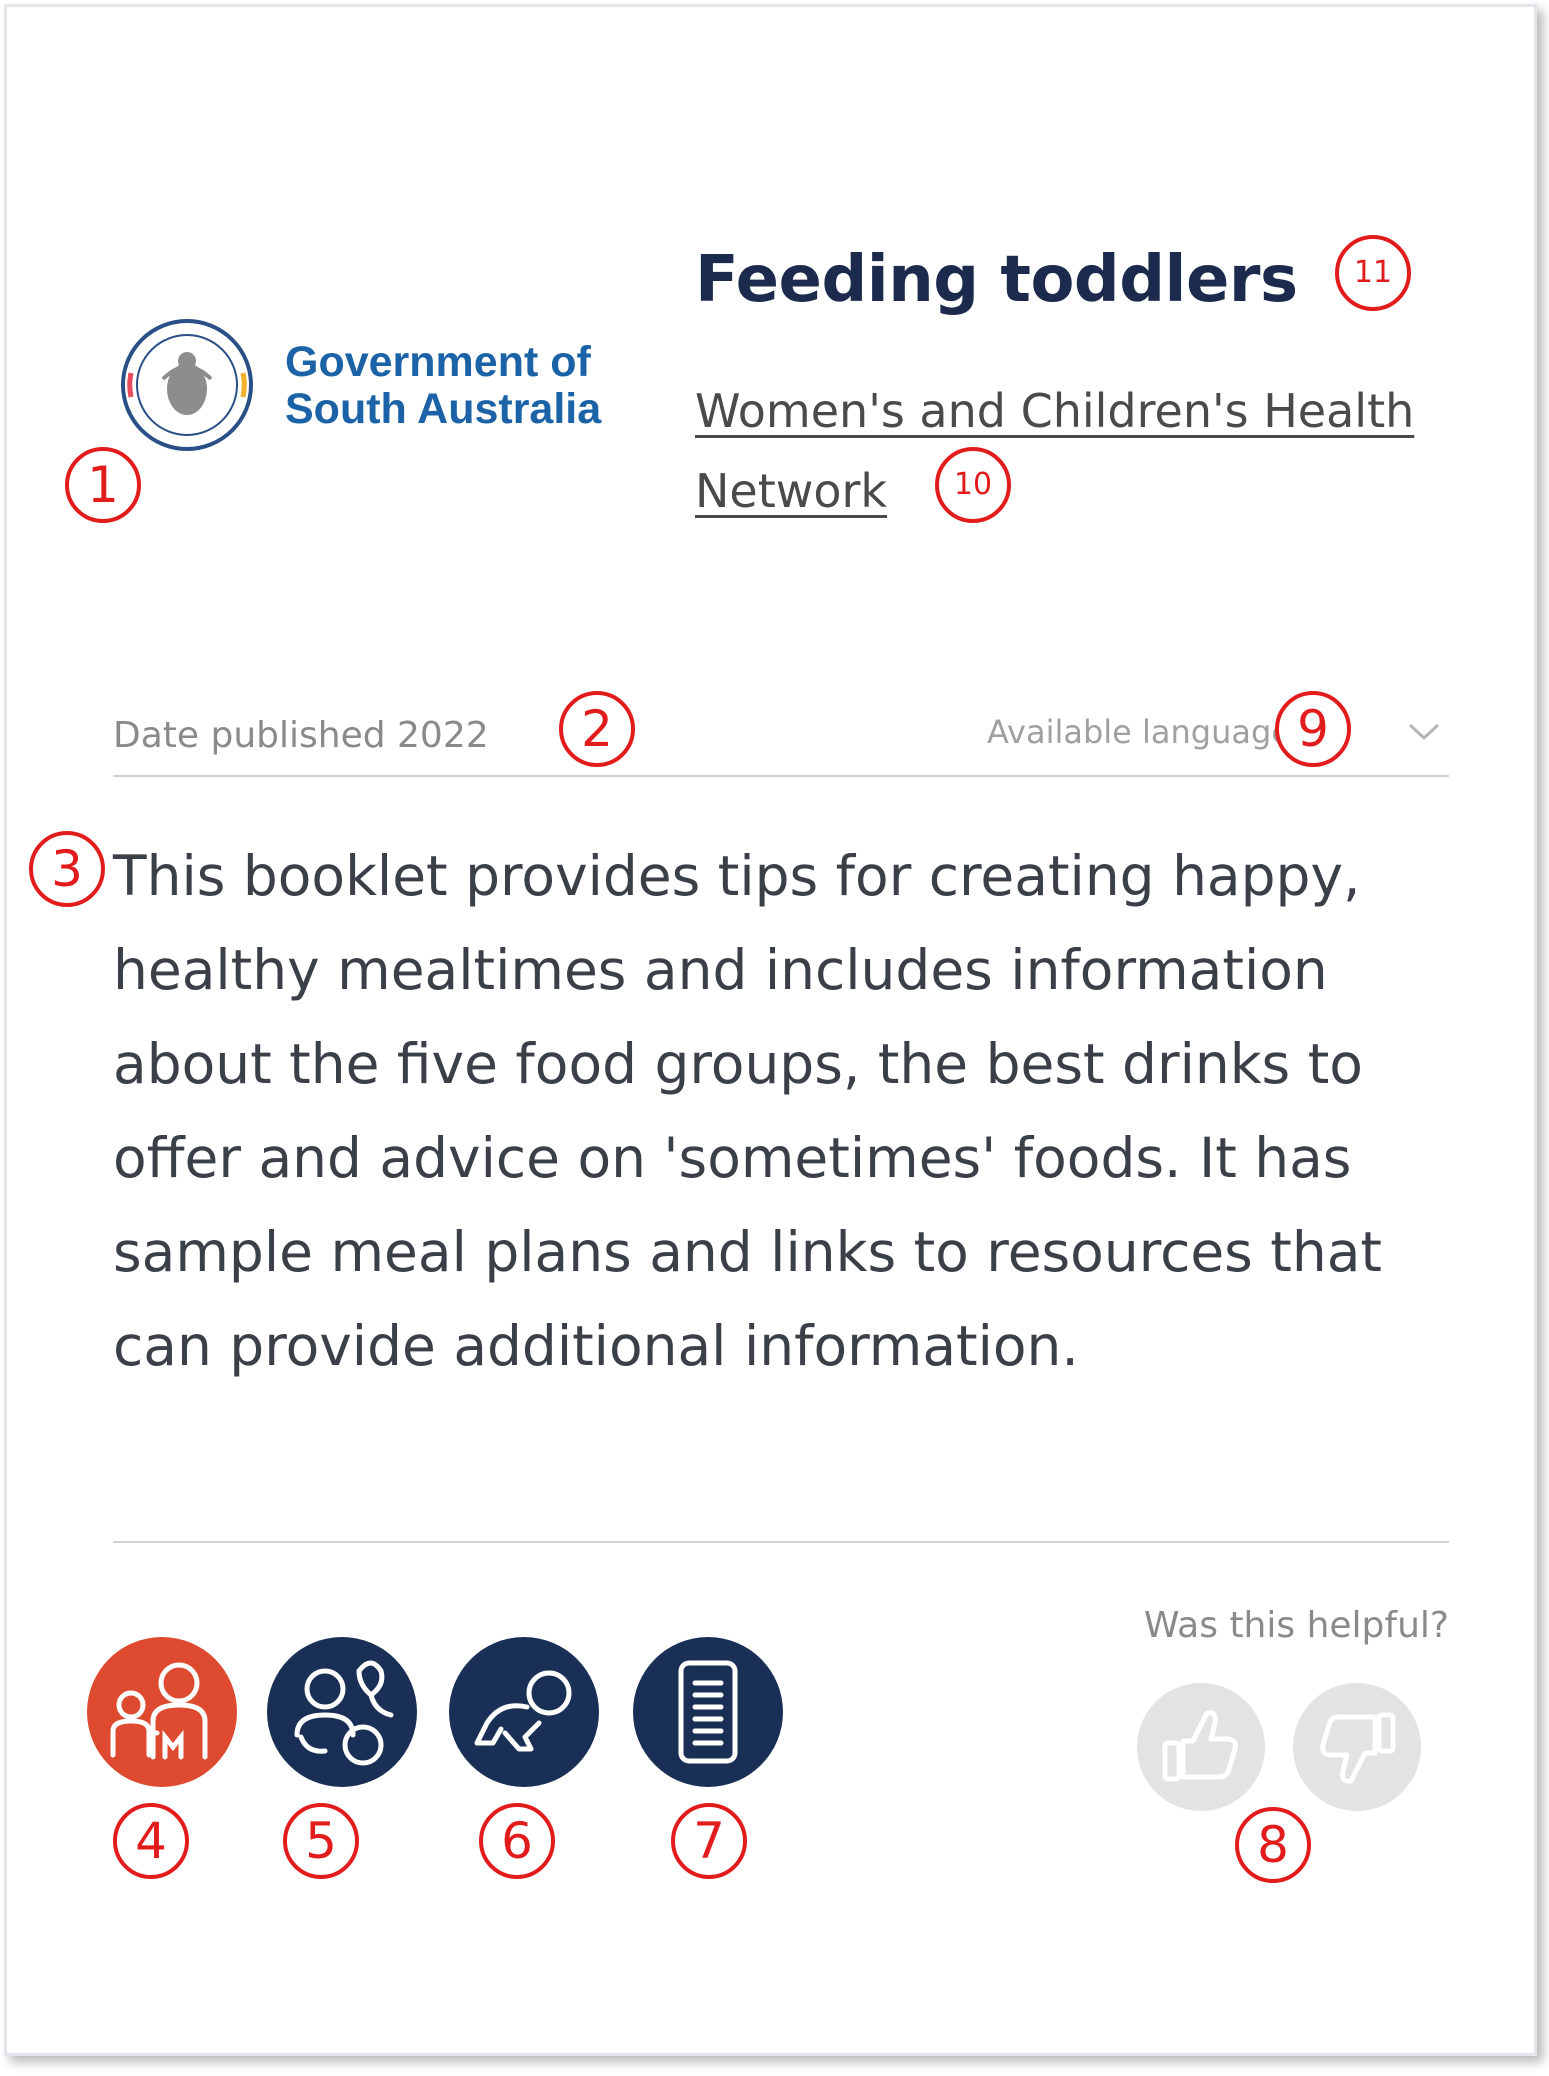  Describe the element at coordinates (709, 1841) in the screenshot. I see `annotation-marker: 7` at that location.